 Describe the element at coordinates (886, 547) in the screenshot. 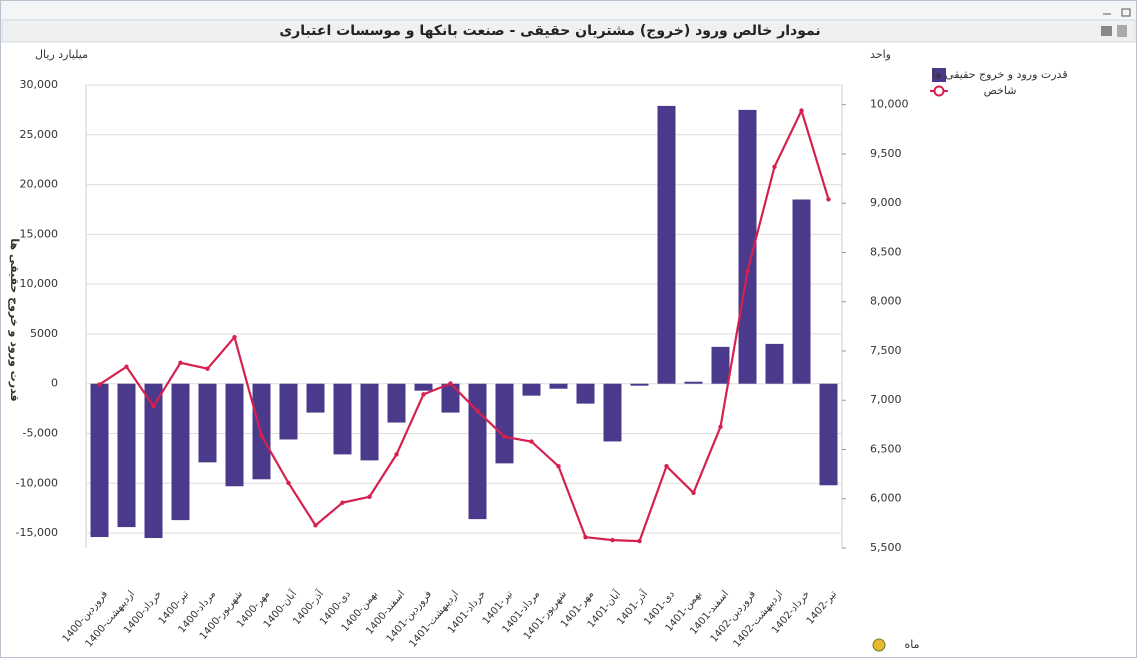

I see `y2-tick-label: 5,500` at that location.